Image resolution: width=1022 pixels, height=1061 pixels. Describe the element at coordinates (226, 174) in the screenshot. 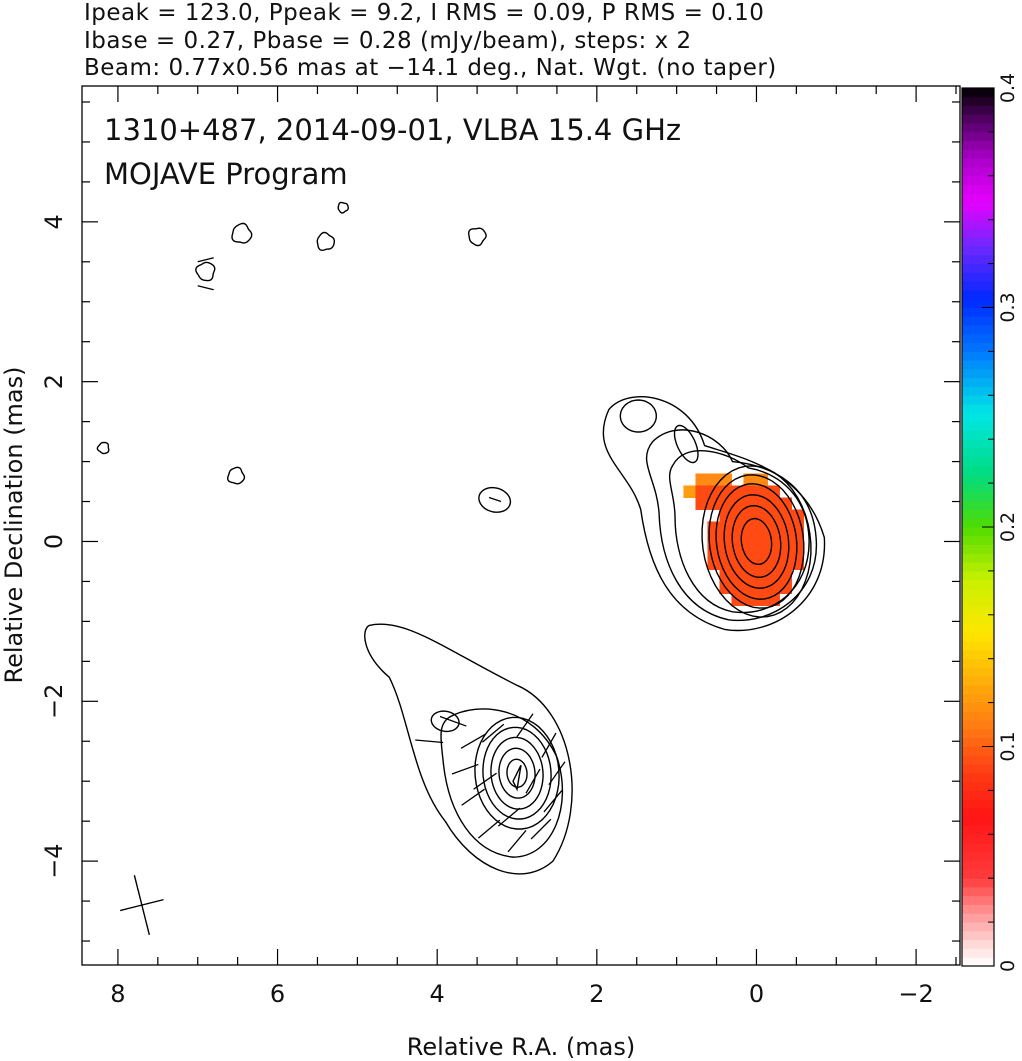

I see `map-subtitle: MOJAVE Program` at that location.